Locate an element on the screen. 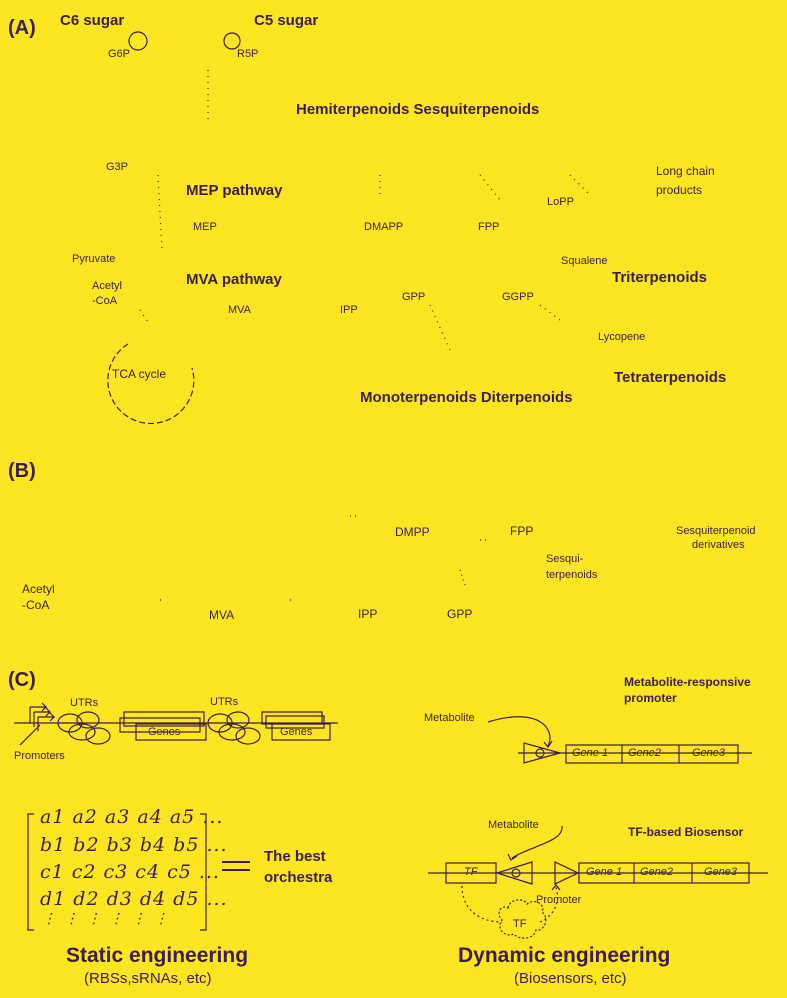  metabolite-label-bottom: Metabolite is located at coordinates (513, 825).